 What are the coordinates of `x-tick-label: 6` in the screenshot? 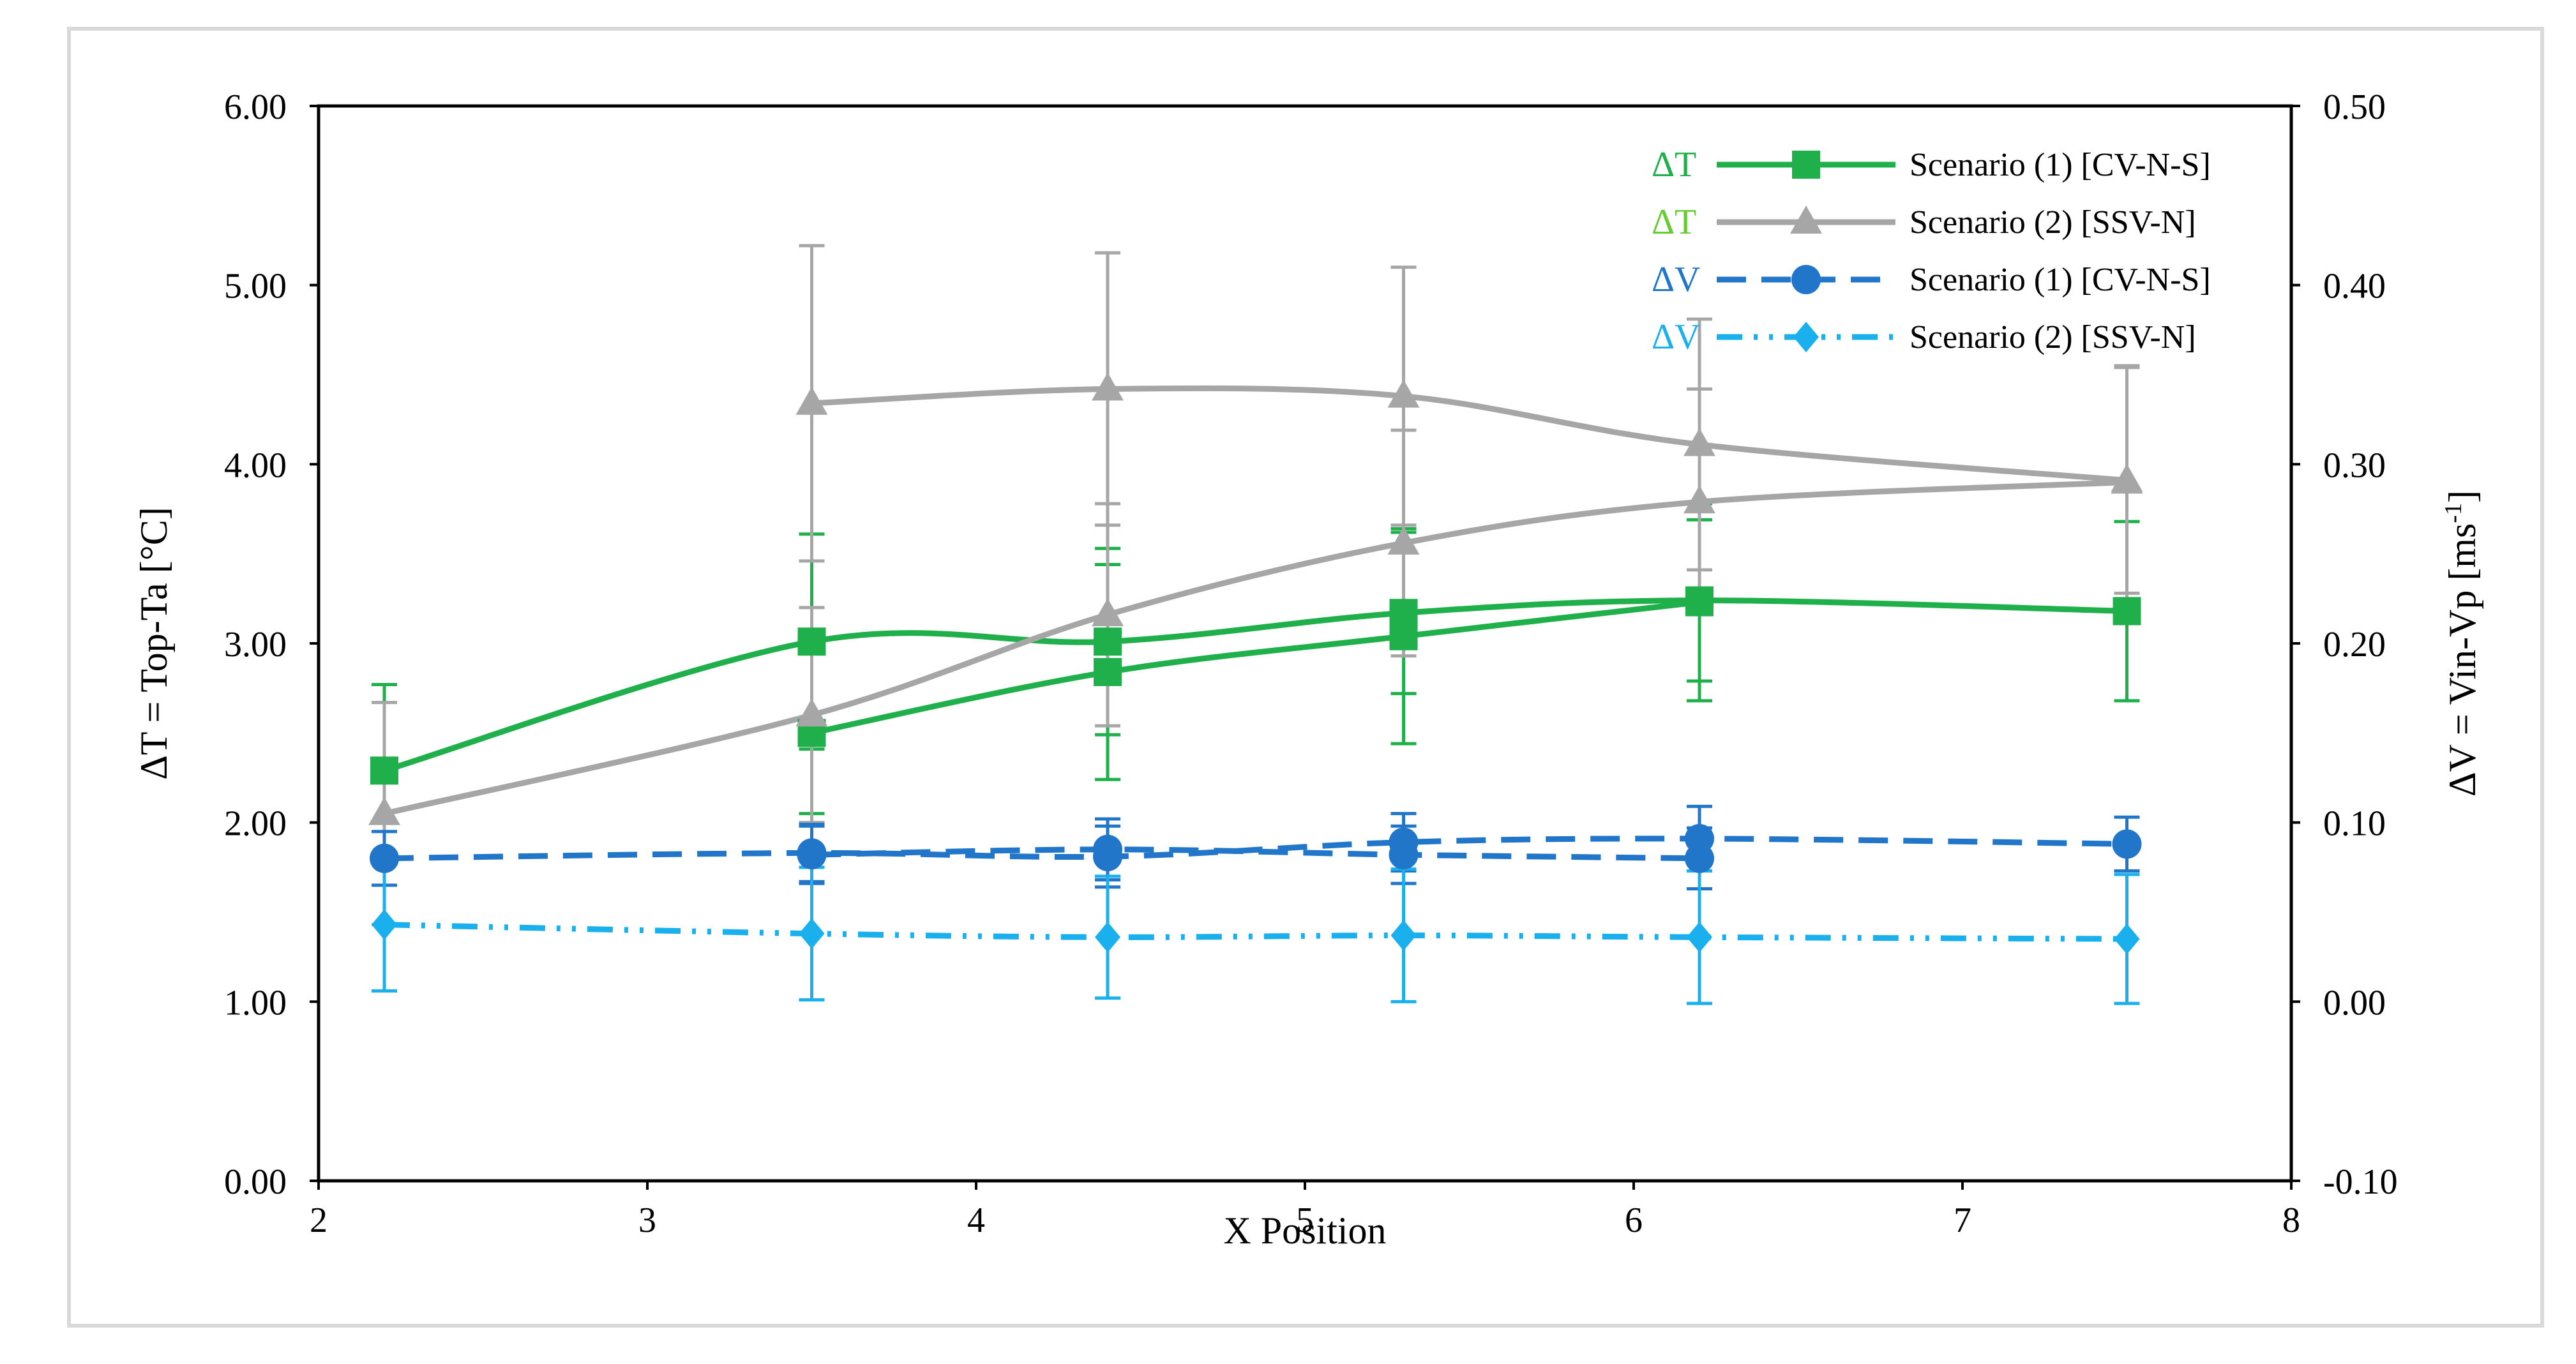 It's located at (1634, 1220).